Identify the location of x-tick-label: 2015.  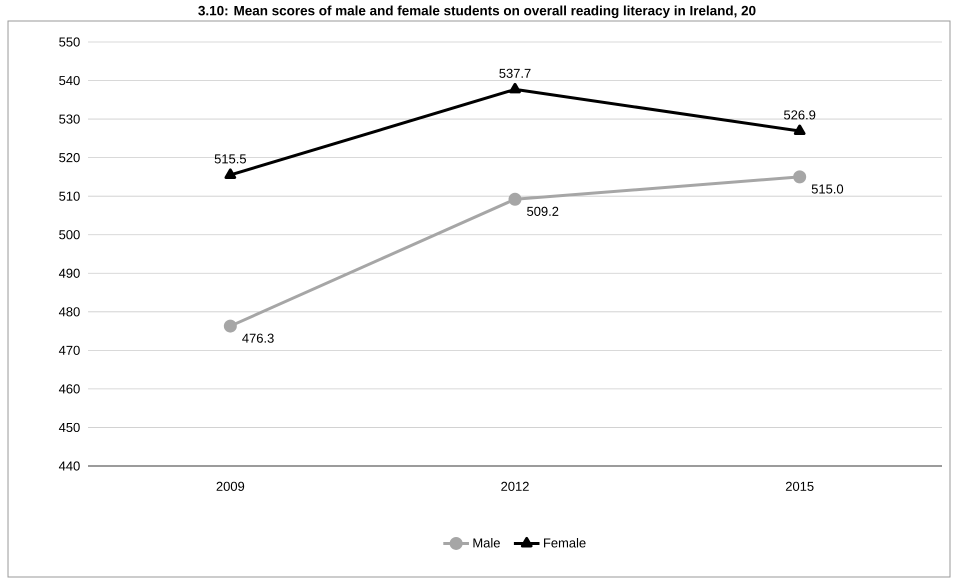
(800, 486).